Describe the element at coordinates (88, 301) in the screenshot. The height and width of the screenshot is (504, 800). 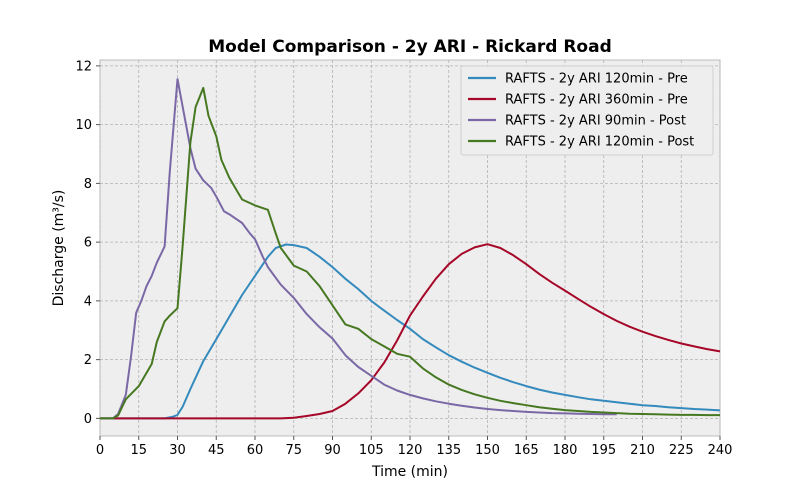
I see `y-tick-label: 4` at that location.